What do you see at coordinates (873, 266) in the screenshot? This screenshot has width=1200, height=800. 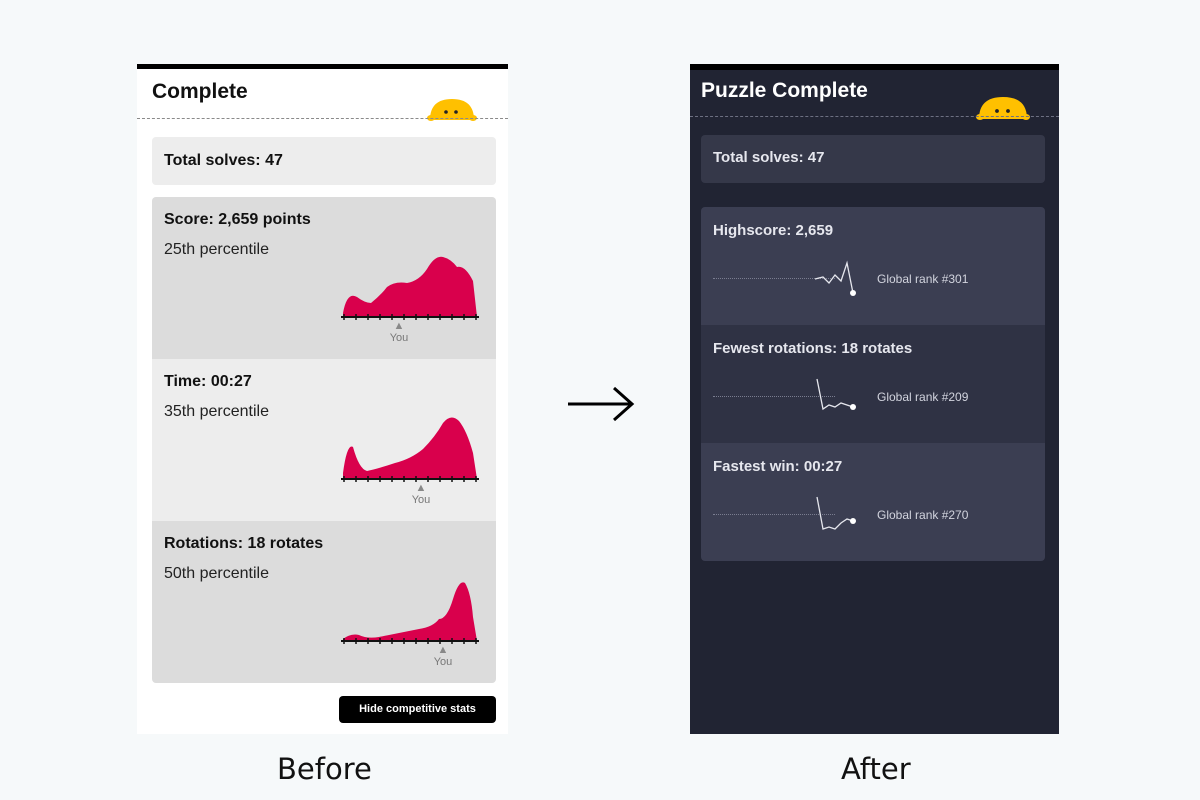 I see `highscore-stat-card: Highscore: 2,659 Global rank #301` at bounding box center [873, 266].